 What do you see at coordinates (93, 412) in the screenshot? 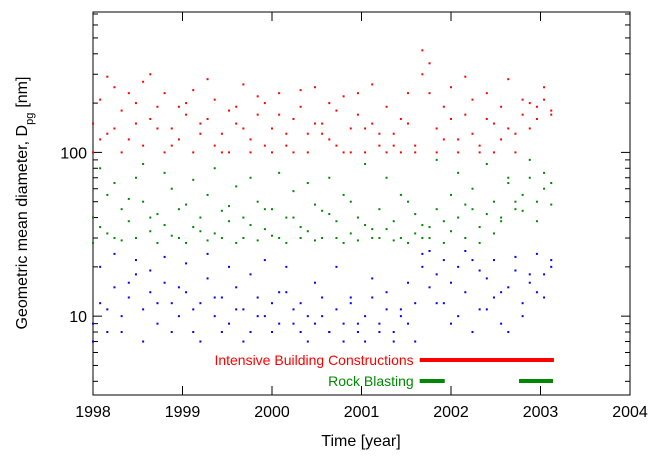
I see `x-tick-label: 1998` at bounding box center [93, 412].